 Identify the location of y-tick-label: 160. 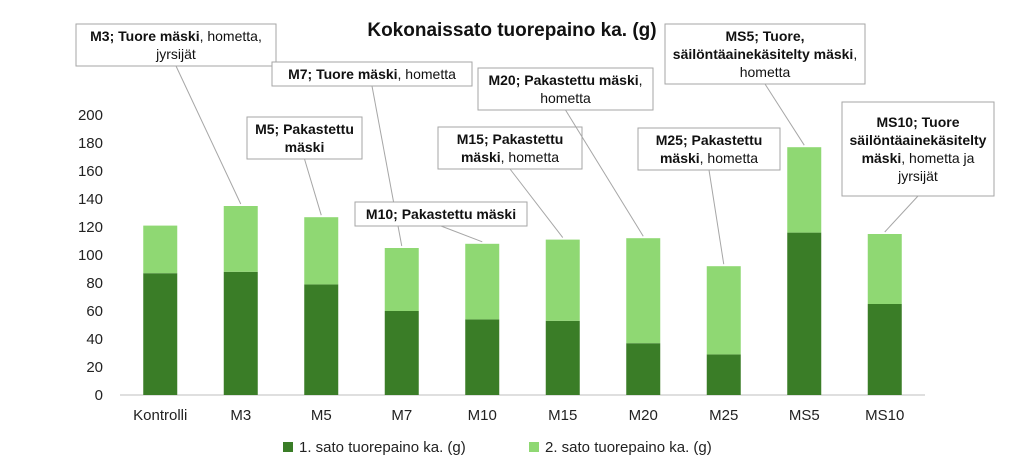
(90, 171).